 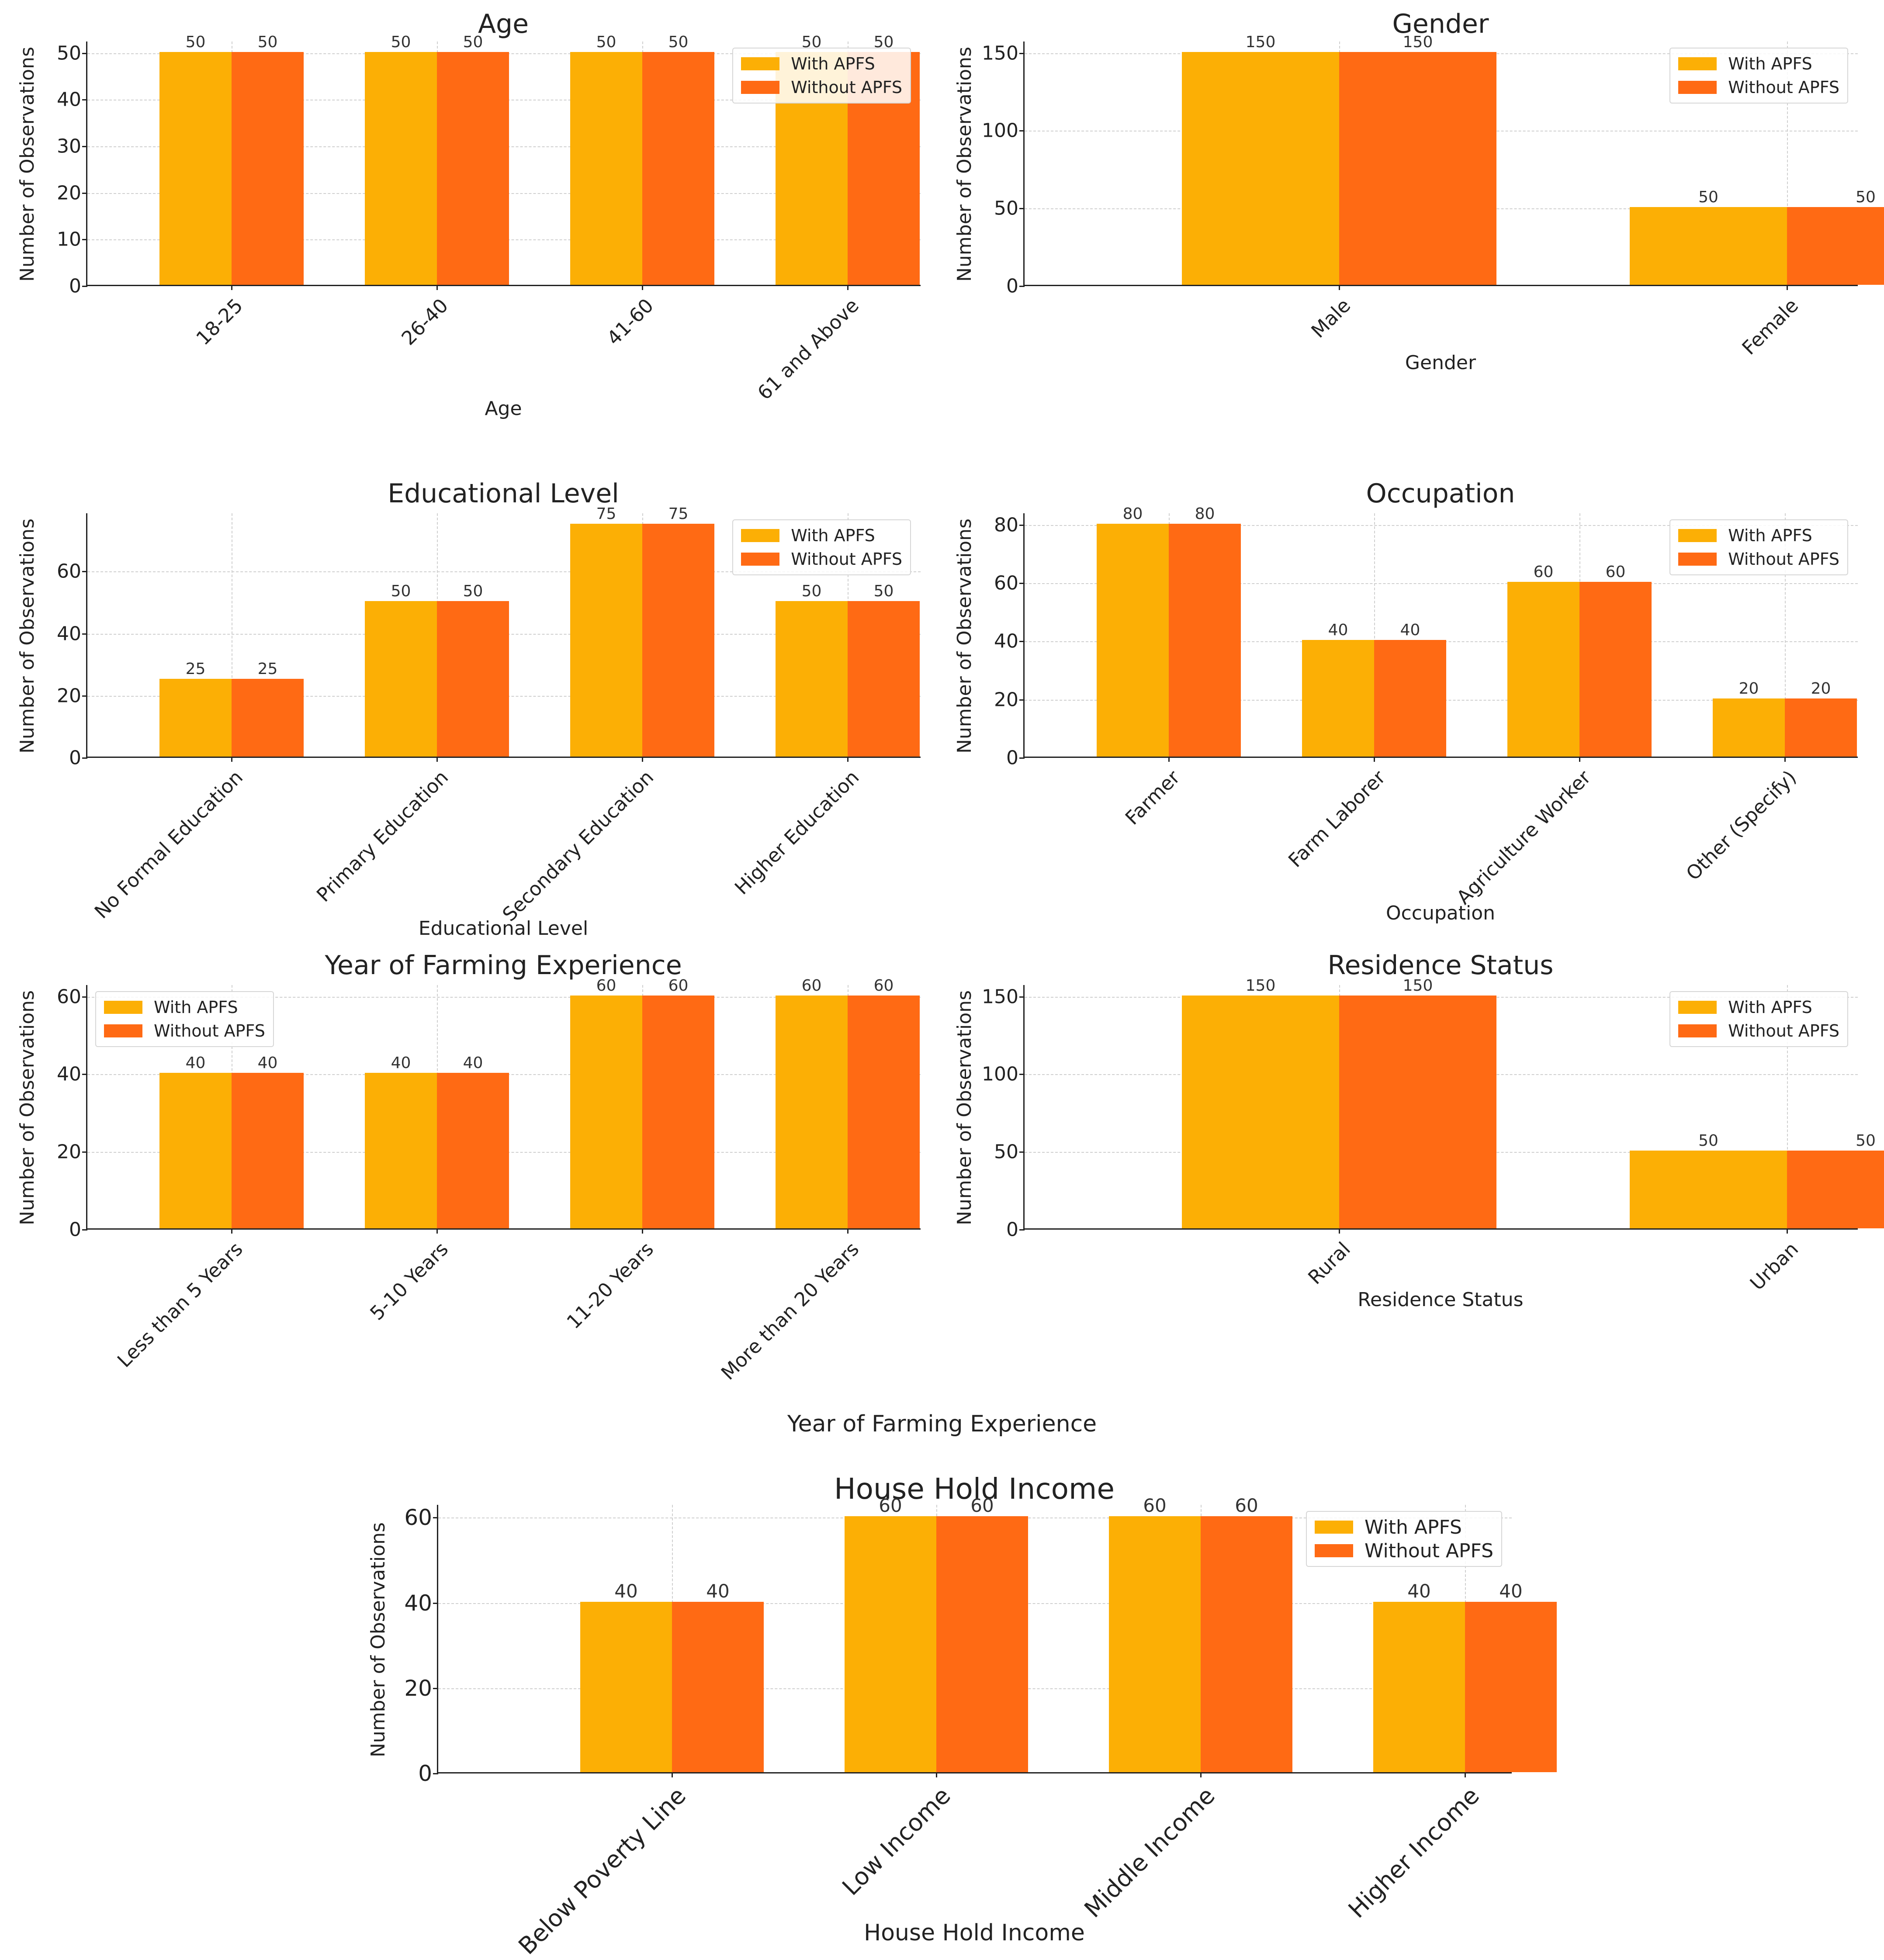 I want to click on educational-level-ytick-label: 20, so click(x=69, y=695).